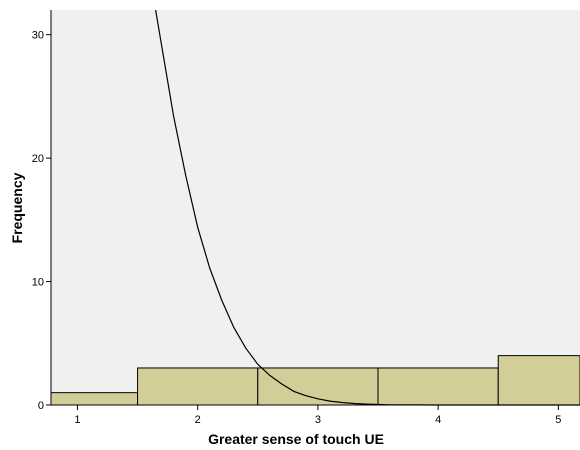 This screenshot has height=450, width=580. What do you see at coordinates (558, 420) in the screenshot?
I see `x-tick-label: 5` at bounding box center [558, 420].